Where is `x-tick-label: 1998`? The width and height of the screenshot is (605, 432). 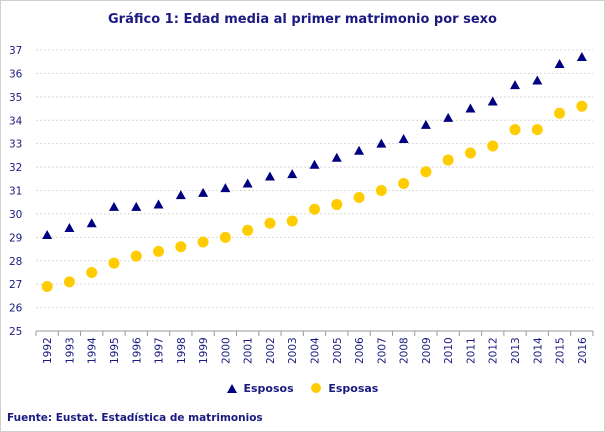 x-tick-label: 1998 is located at coordinates (182, 350).